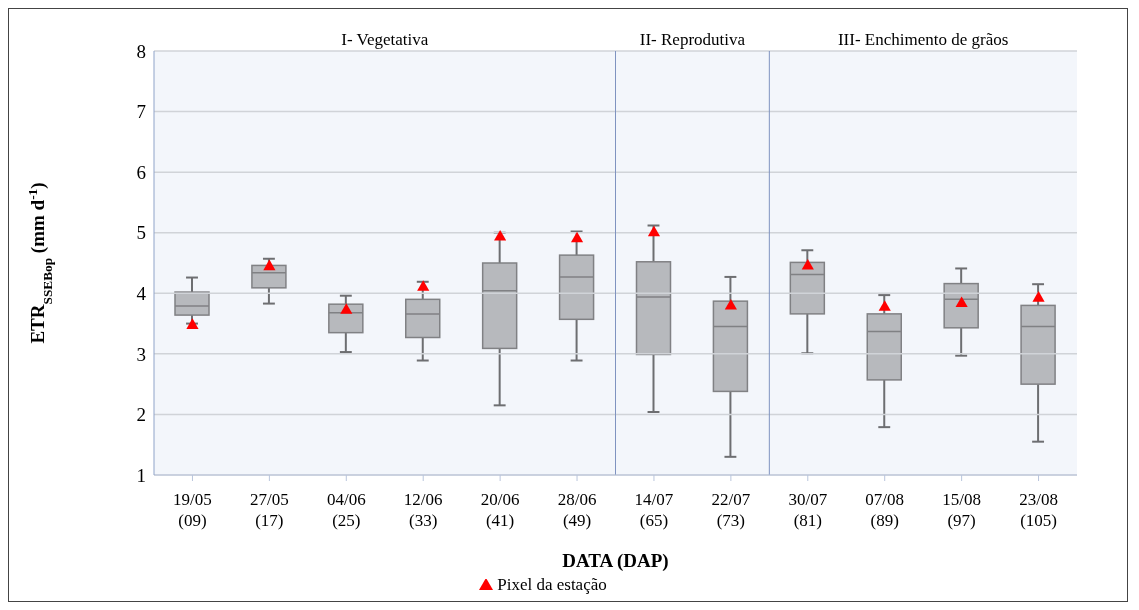 This screenshot has width=1139, height=610. Describe the element at coordinates (1038, 509) in the screenshot. I see `x-tick-label: 23/08 (105)` at that location.